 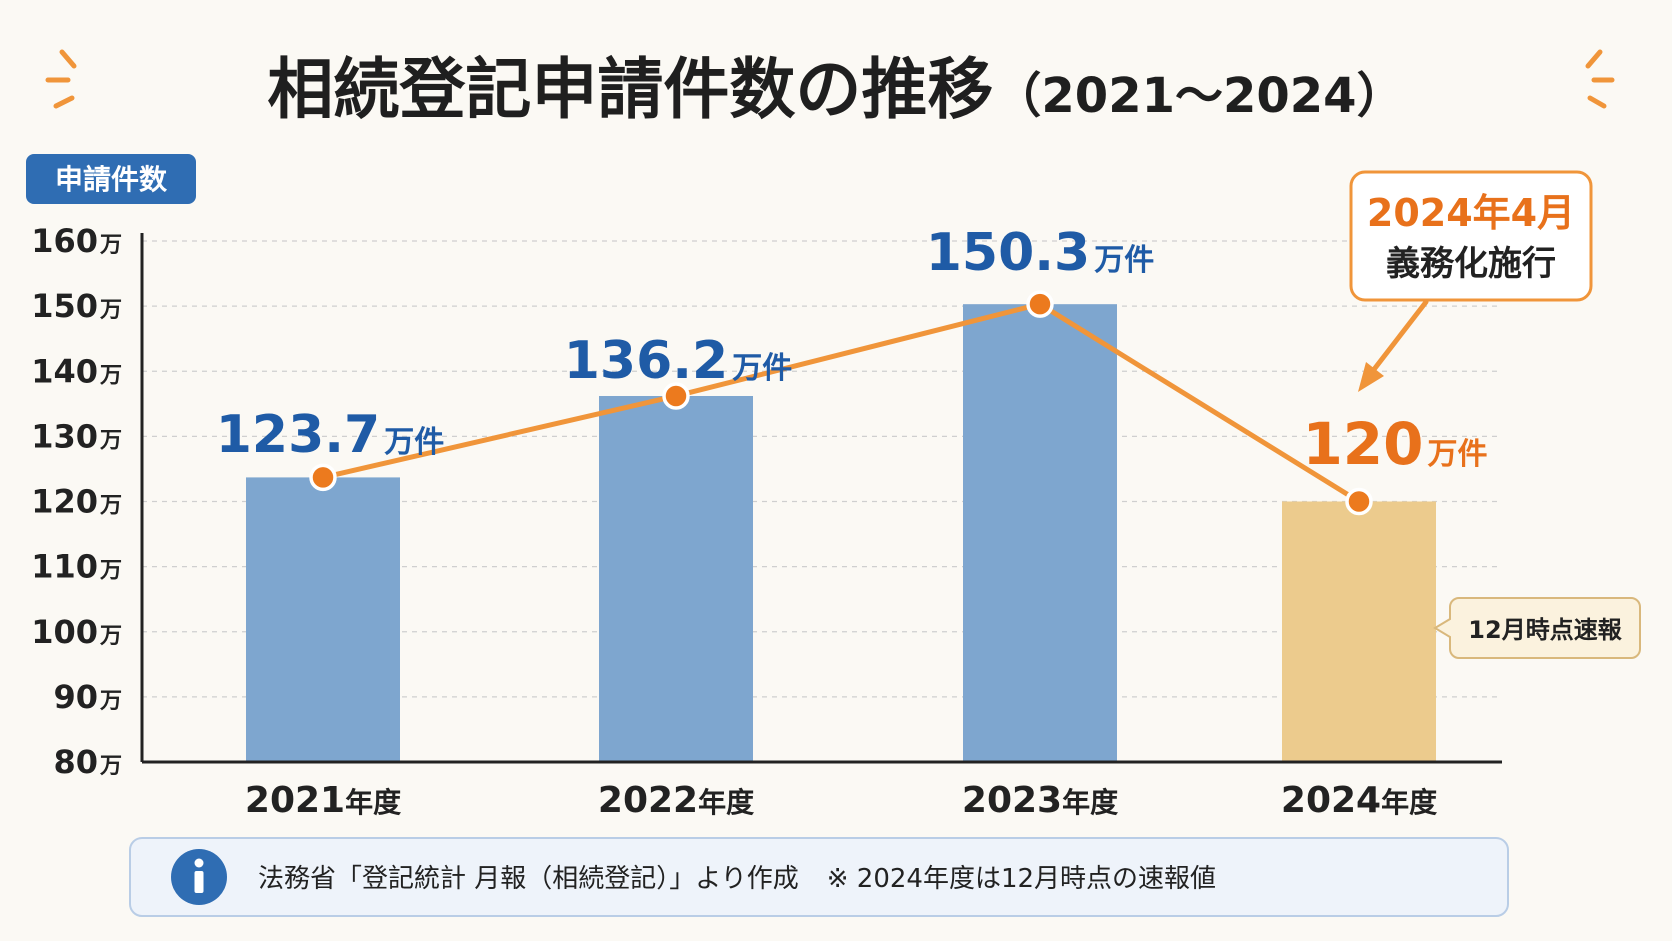 I want to click on preliminary-note-text: 12月時点速報, so click(x=1545, y=630).